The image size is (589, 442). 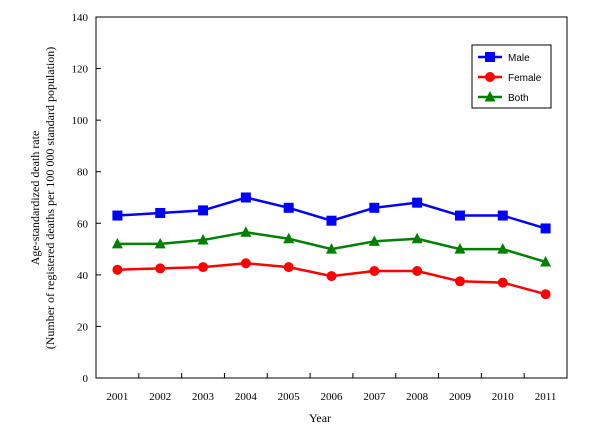 What do you see at coordinates (546, 397) in the screenshot?
I see `x-tick-label: 2011` at bounding box center [546, 397].